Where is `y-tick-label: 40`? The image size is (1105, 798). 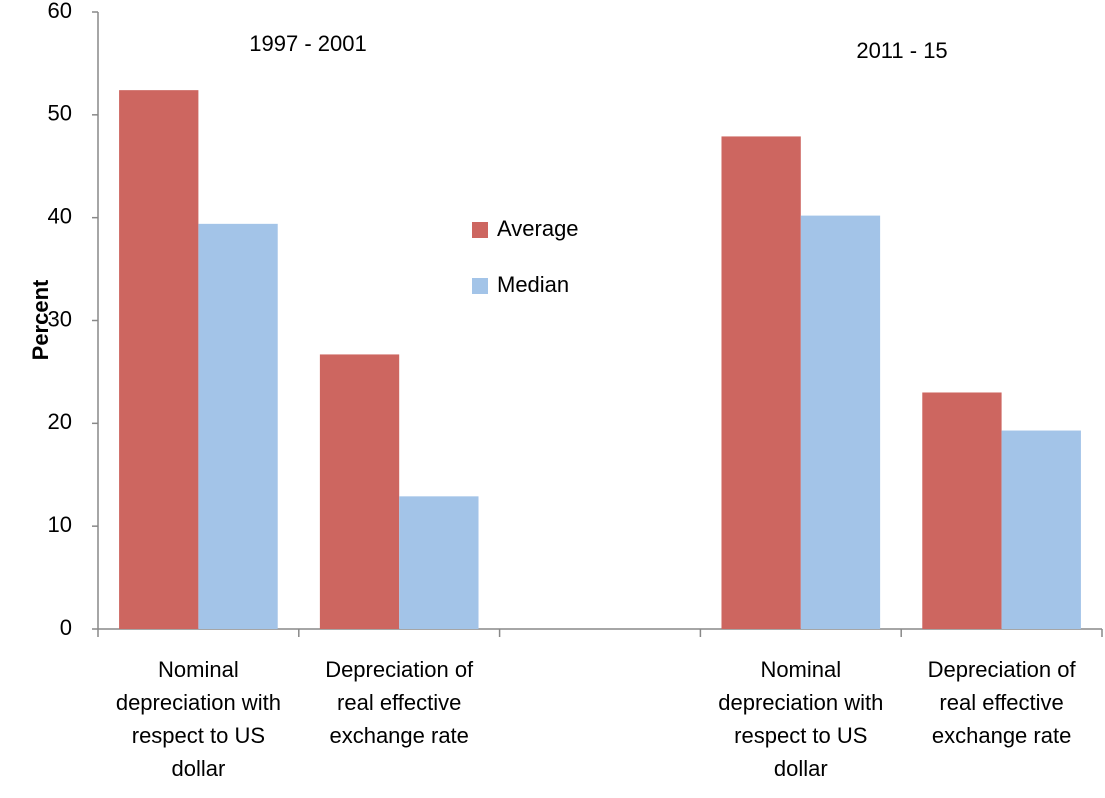 y-tick-label: 40 is located at coordinates (60, 215).